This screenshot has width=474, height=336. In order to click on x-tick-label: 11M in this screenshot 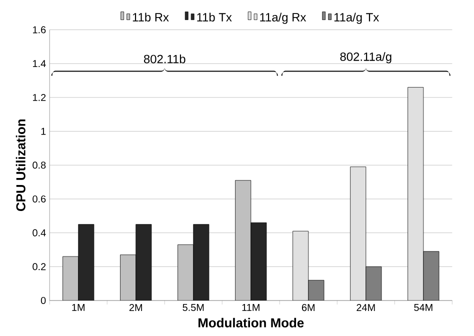, I will do `click(251, 307)`.